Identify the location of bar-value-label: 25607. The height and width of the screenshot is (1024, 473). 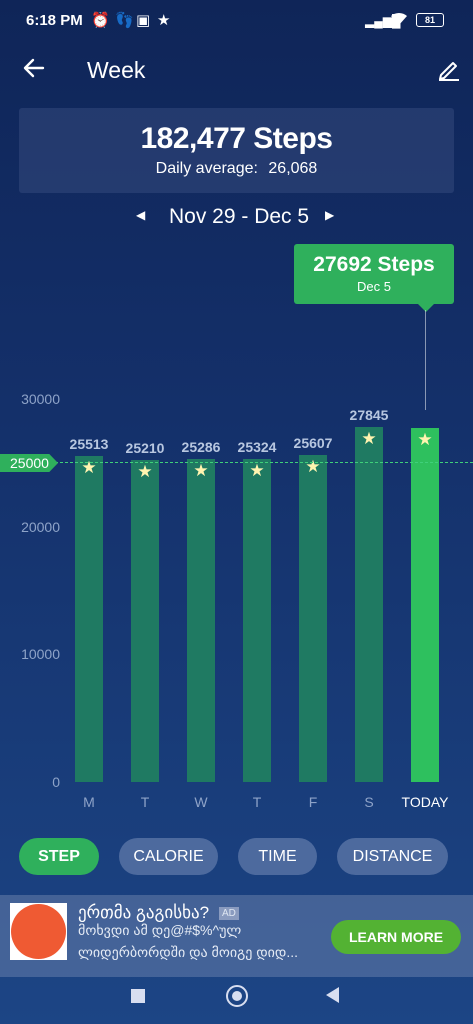
(313, 443).